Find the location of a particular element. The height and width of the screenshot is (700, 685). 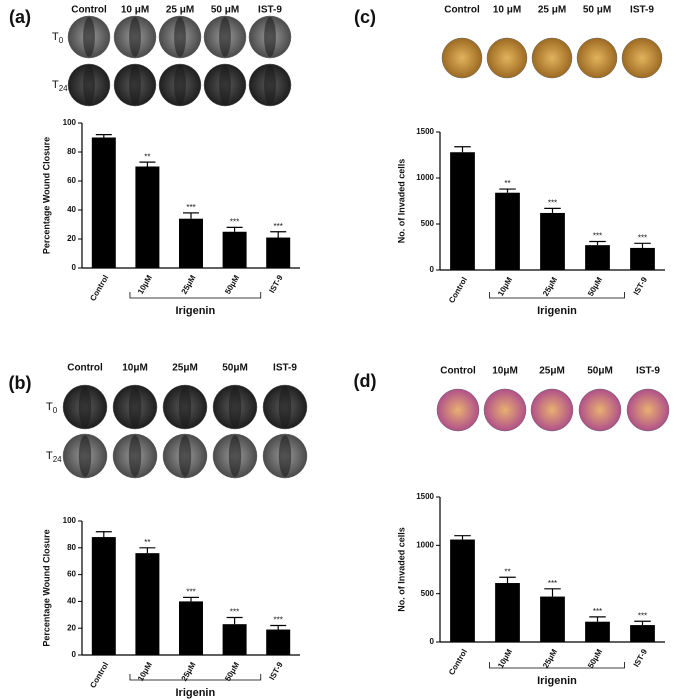

image-label: 50 μM is located at coordinates (597, 10).